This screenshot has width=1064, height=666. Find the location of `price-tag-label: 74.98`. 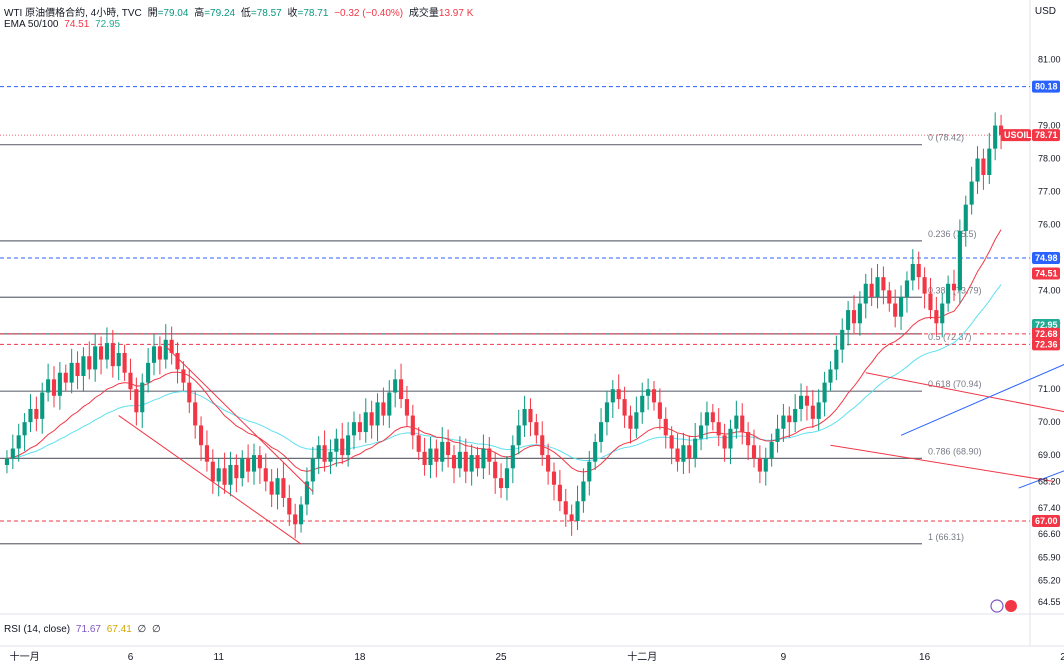

price-tag-label: 74.98 is located at coordinates (1046, 258).